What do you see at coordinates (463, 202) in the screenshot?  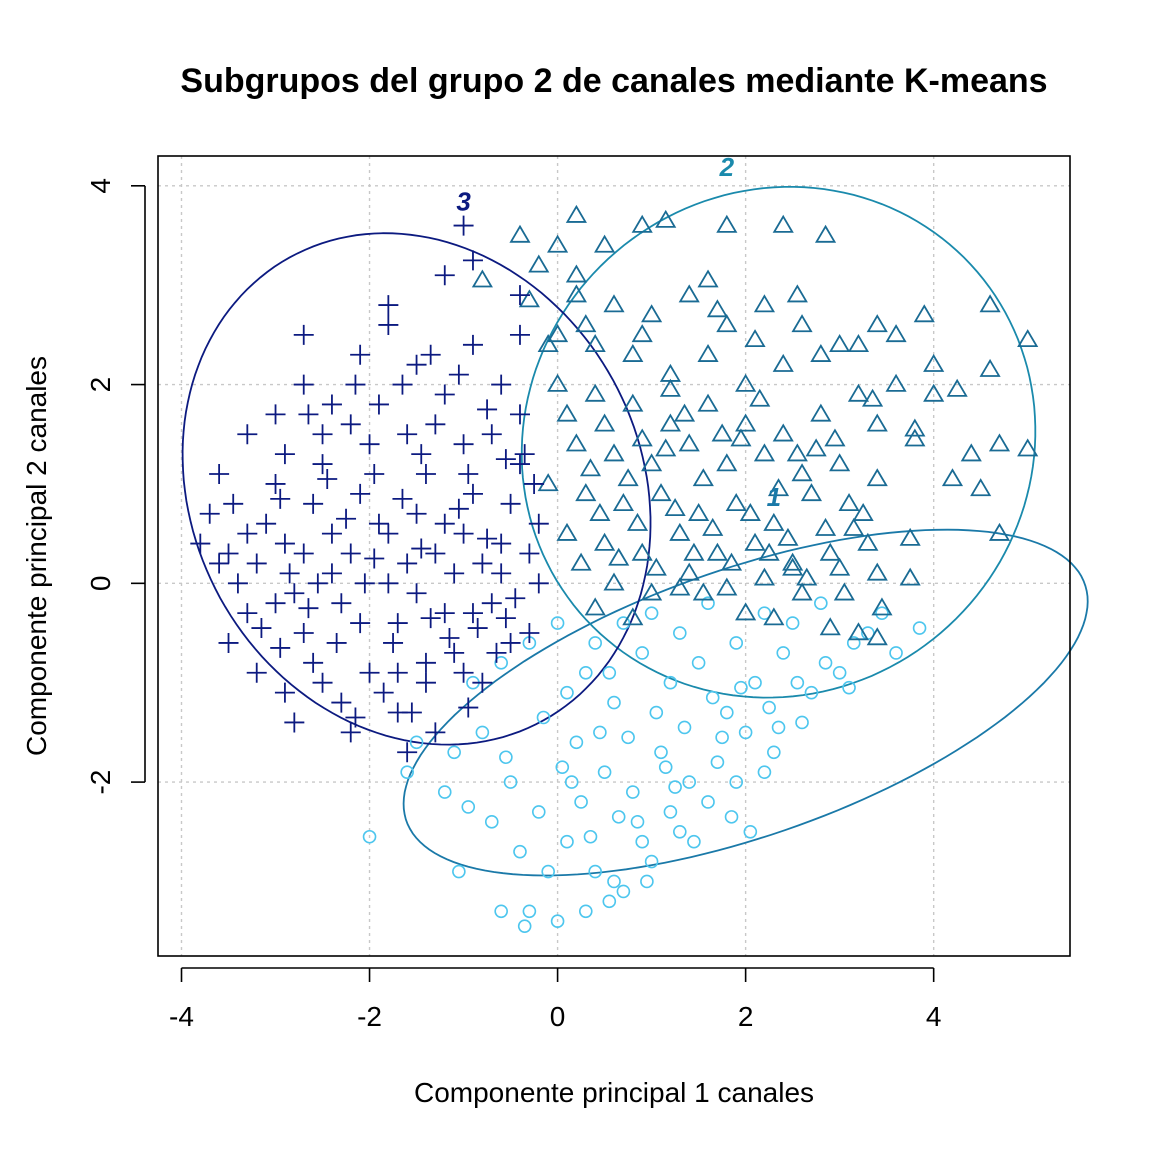 I see `cluster-3-label: 3` at bounding box center [463, 202].